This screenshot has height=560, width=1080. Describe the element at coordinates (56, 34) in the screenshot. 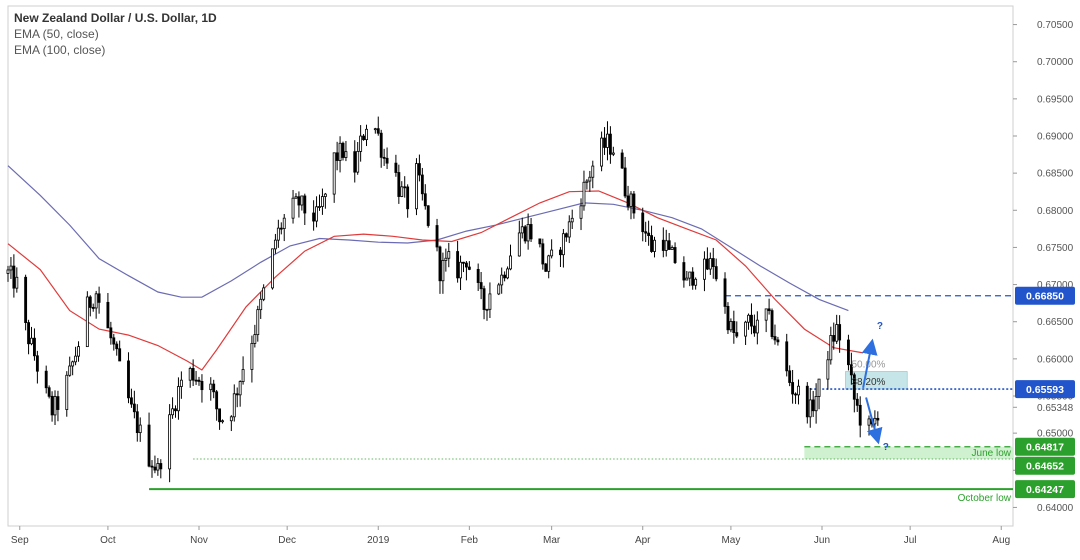

I see `legend-ema50: EMA (50, close)` at that location.